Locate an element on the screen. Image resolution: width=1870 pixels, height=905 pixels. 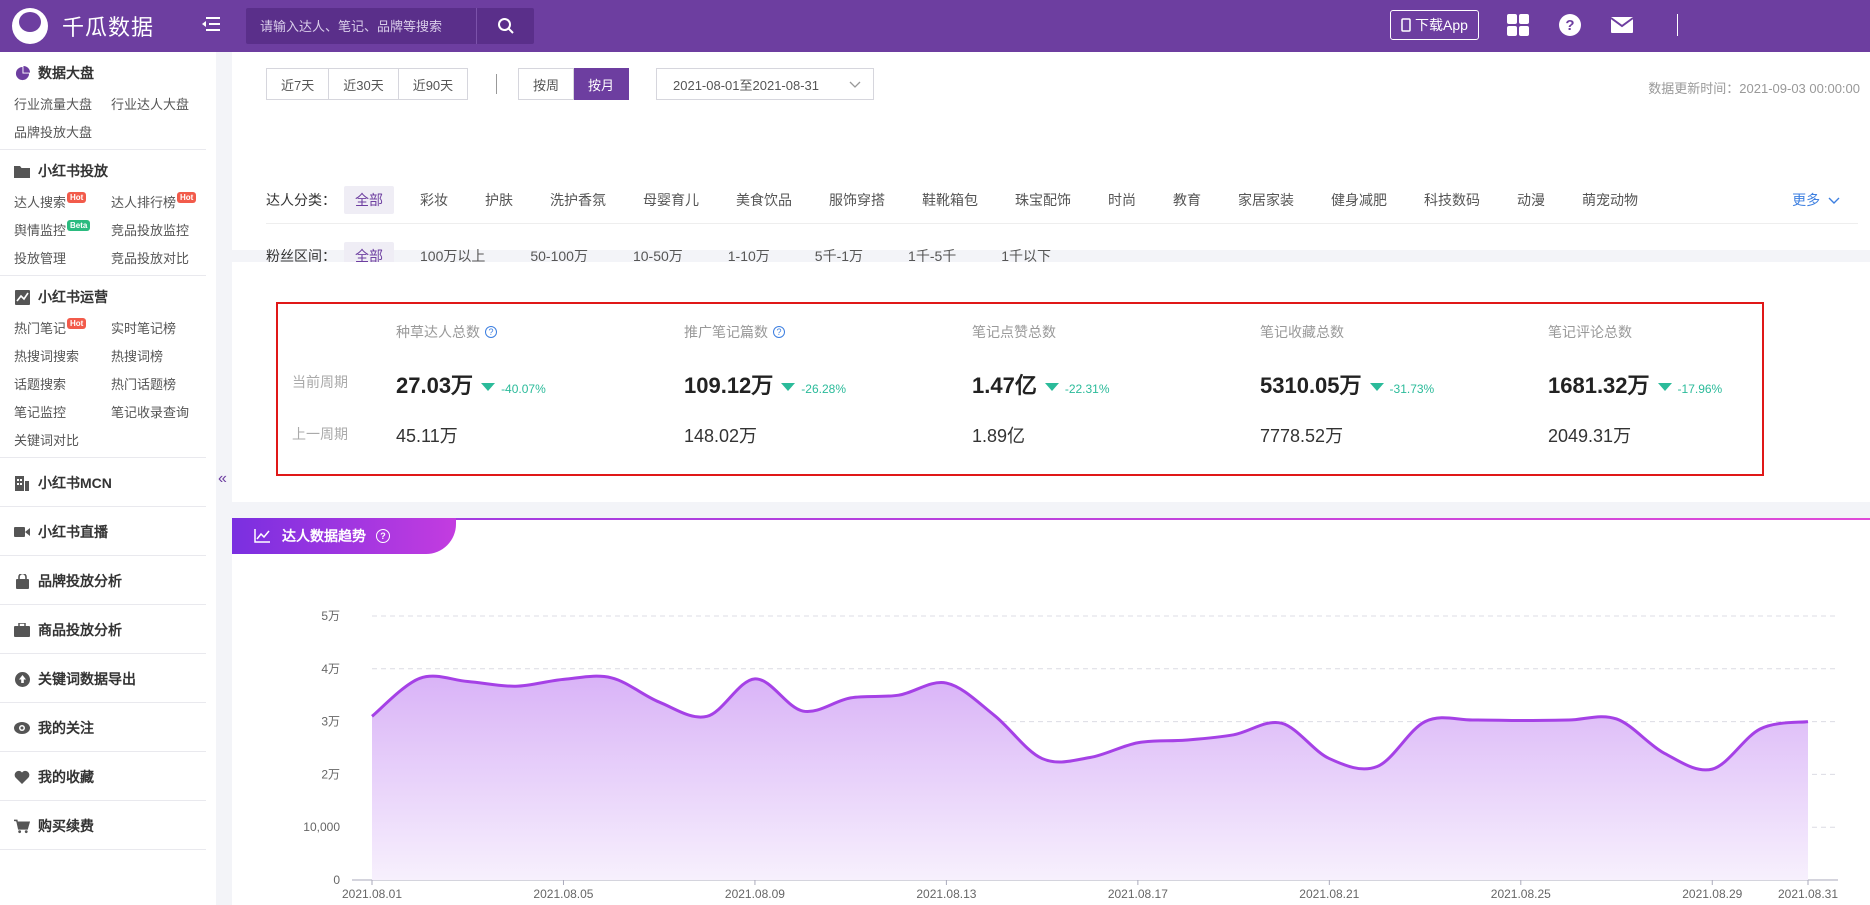
more-categories-button: 更多 is located at coordinates (1816, 200).